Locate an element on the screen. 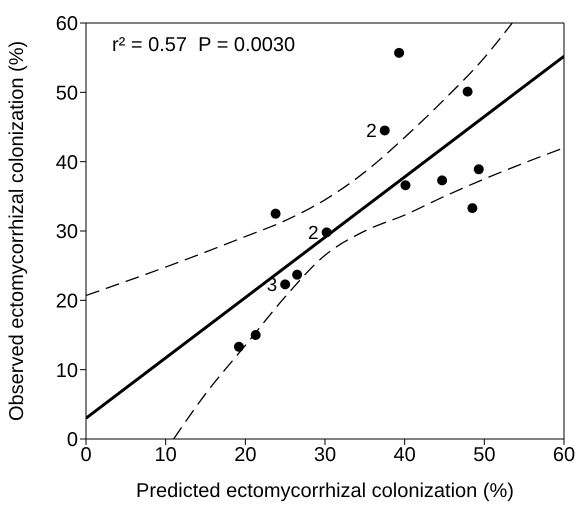 Image resolution: width=587 pixels, height=515 pixels. y-tick-label: 60 is located at coordinates (67, 24).